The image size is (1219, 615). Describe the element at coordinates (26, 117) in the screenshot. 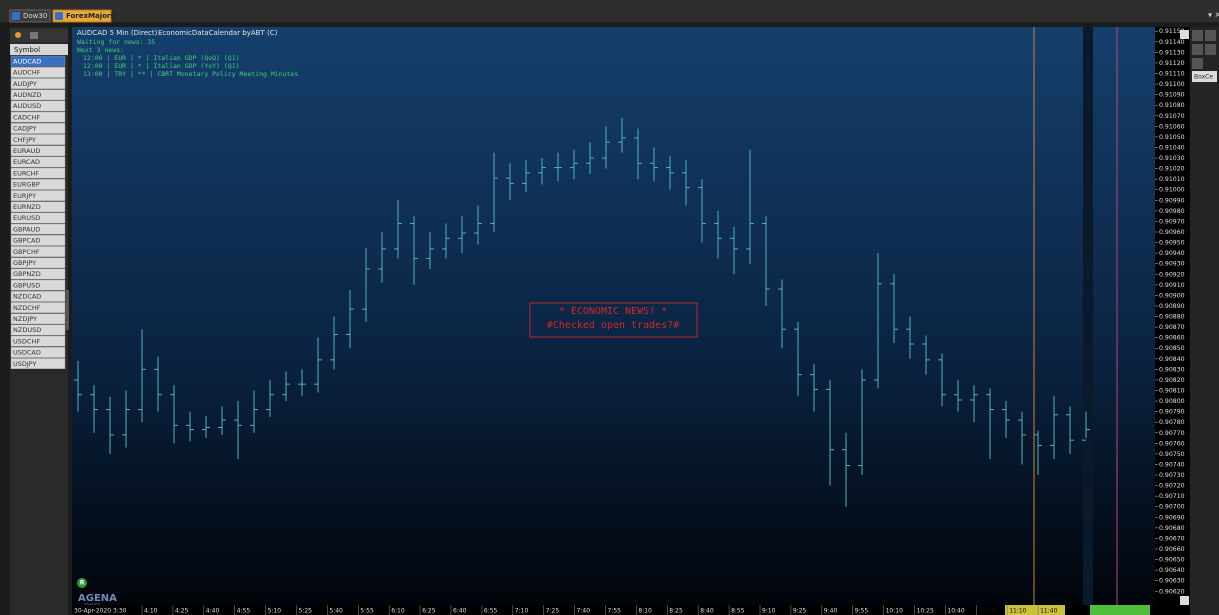

I see `symbol-label: CADCHF` at that location.